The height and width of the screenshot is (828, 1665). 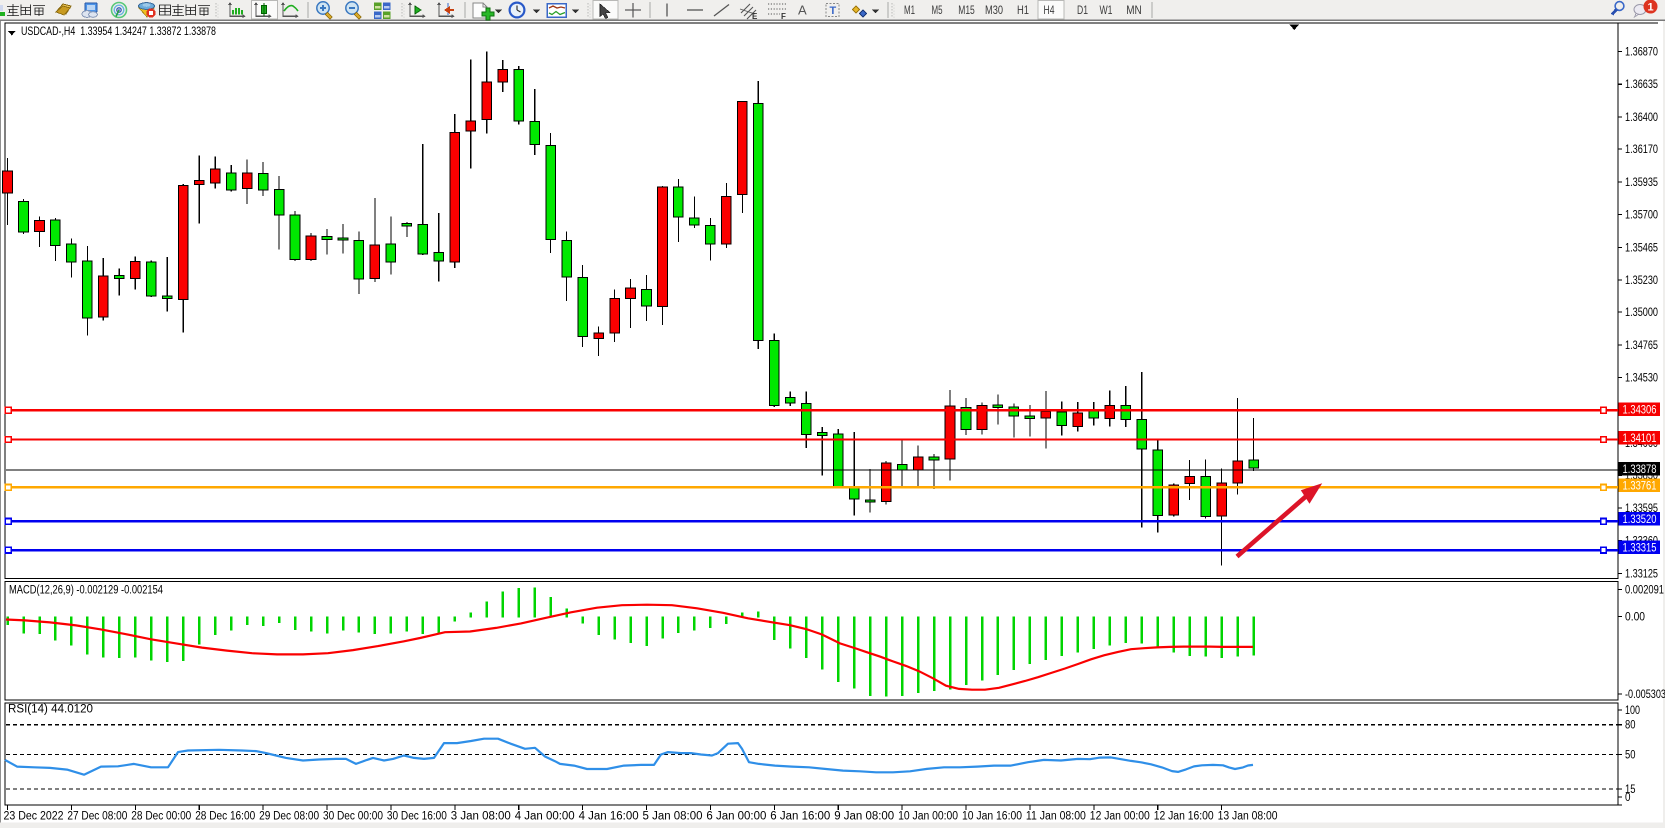 What do you see at coordinates (673, 817) in the screenshot?
I see `svg-text: 5 Jan 08:00` at bounding box center [673, 817].